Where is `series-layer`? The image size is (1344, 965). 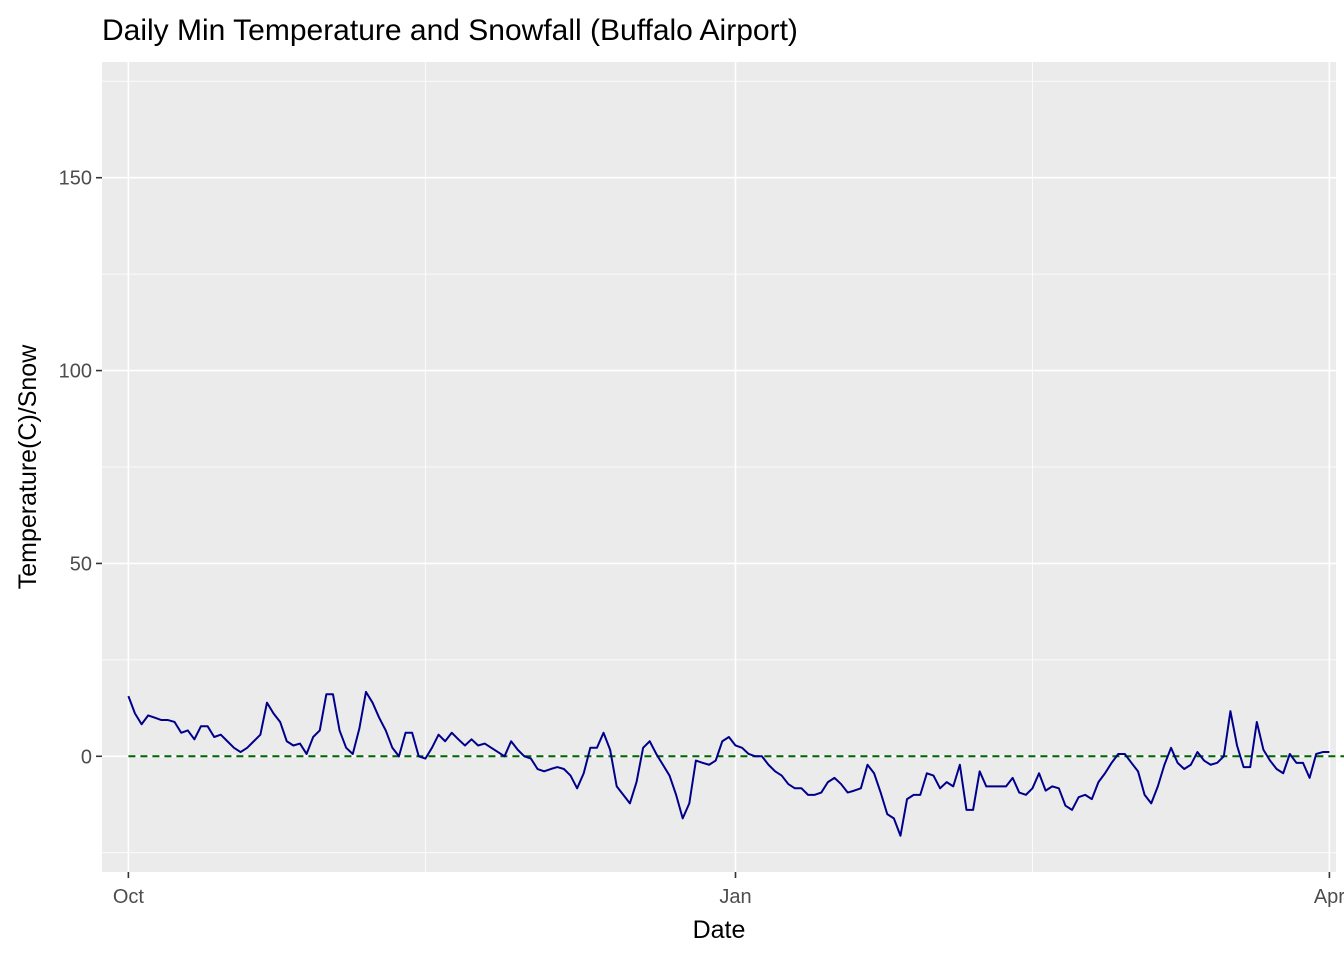 series-layer is located at coordinates (735, 763).